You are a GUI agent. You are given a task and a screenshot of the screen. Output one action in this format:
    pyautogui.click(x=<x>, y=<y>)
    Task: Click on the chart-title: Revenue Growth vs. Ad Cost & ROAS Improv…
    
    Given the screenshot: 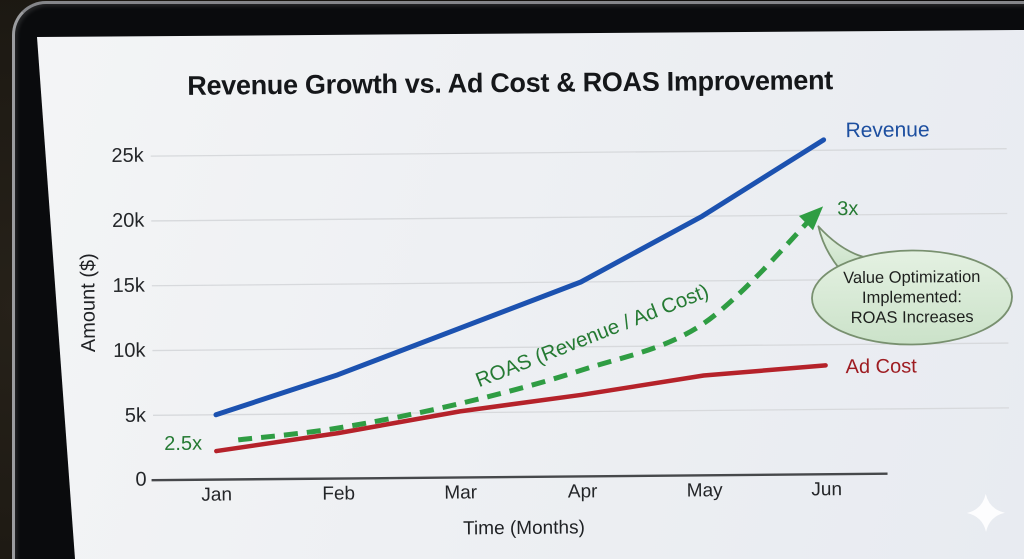 What is the action you would take?
    pyautogui.click(x=510, y=83)
    